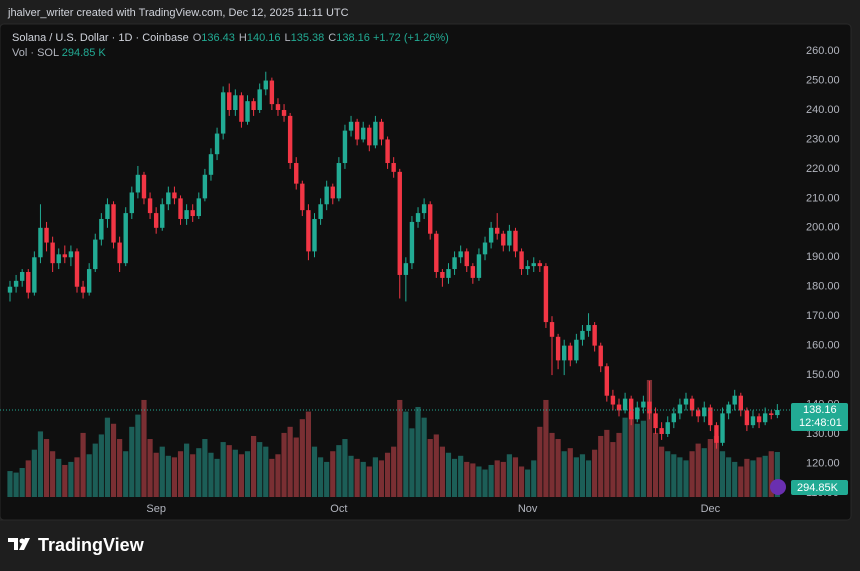  Describe the element at coordinates (711, 509) in the screenshot. I see `x-tick-label: Dec` at that location.